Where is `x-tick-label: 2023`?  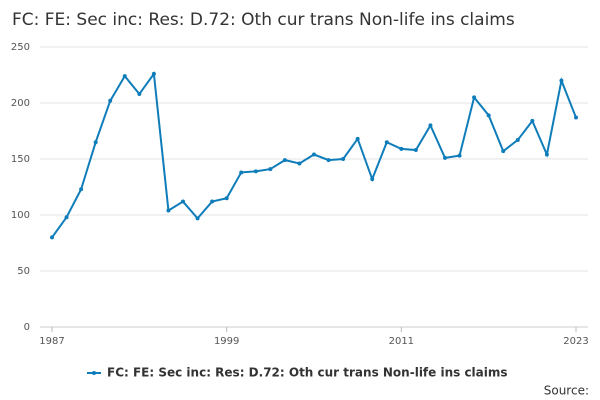 x-tick-label: 2023 is located at coordinates (575, 341).